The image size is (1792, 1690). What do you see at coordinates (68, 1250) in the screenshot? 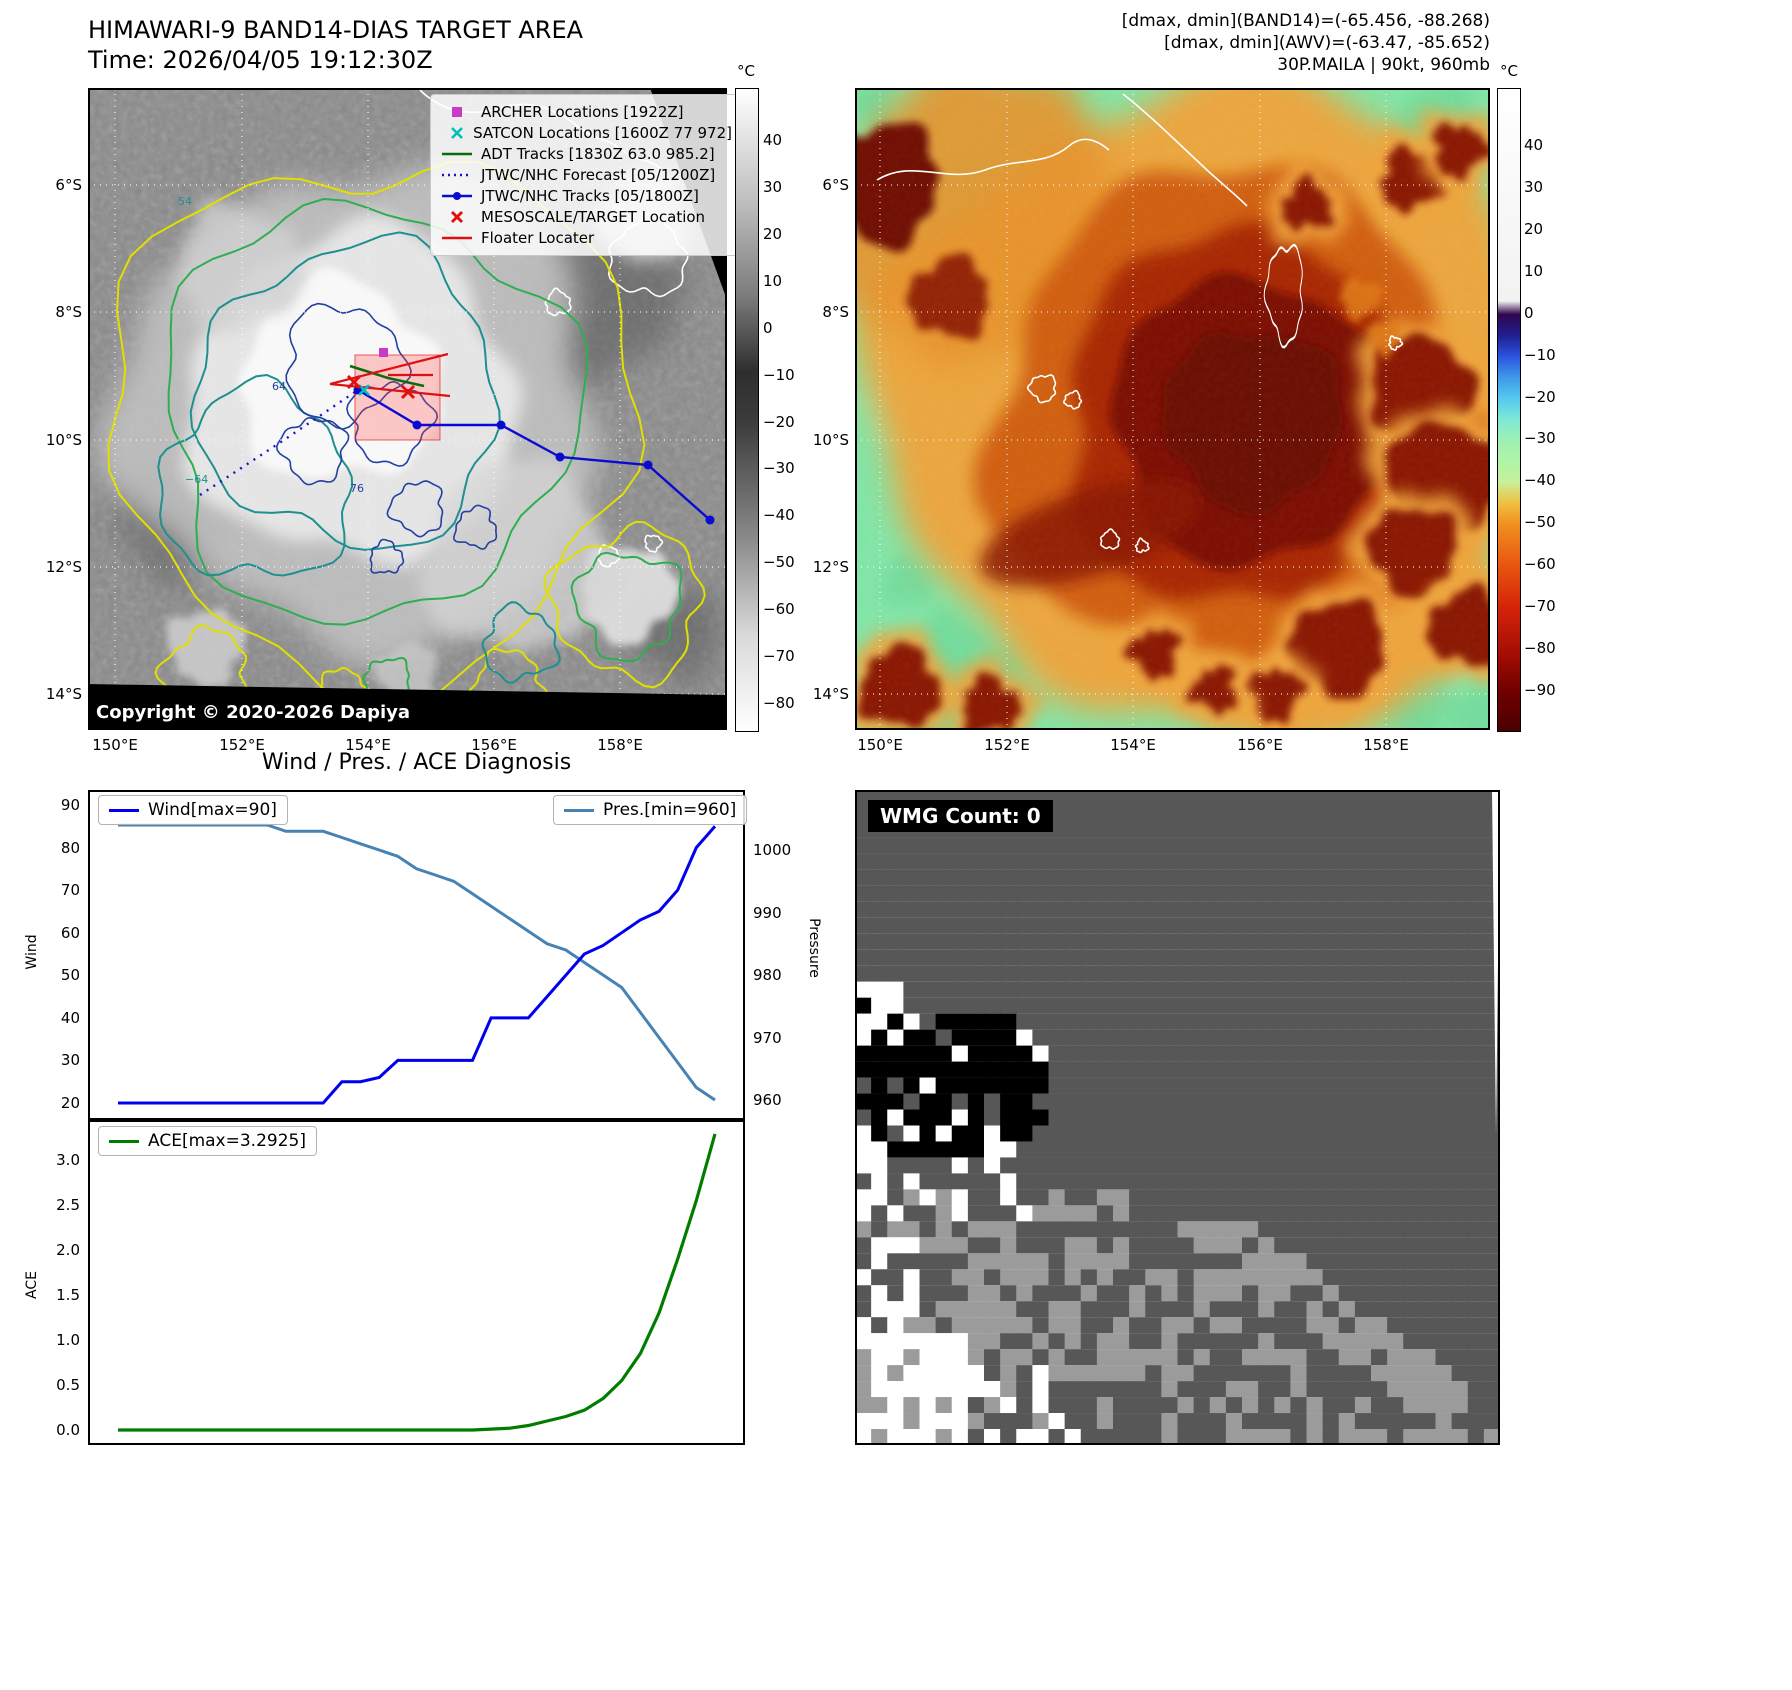
I see `tick-label: 2.0` at bounding box center [68, 1250].